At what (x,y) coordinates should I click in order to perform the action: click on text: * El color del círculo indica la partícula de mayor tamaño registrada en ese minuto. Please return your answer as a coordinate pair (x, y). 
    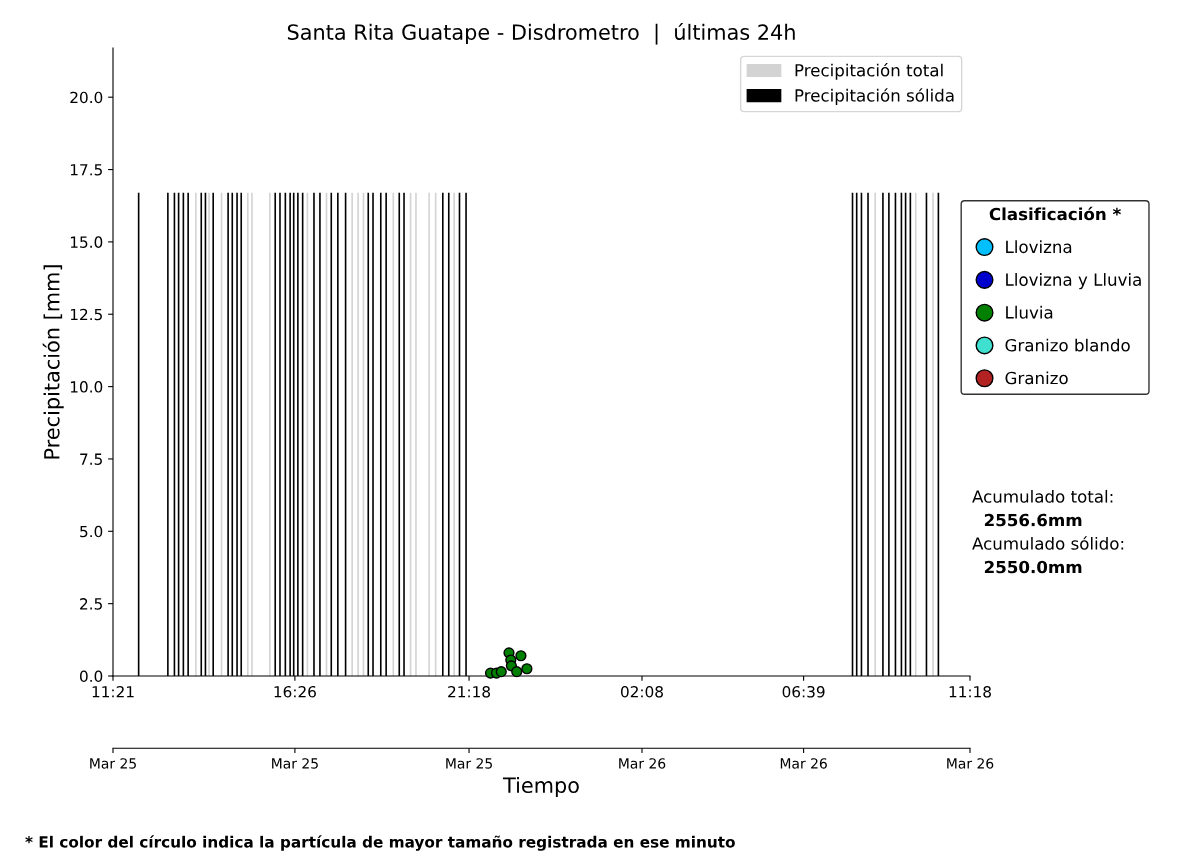
    Looking at the image, I should click on (380, 843).